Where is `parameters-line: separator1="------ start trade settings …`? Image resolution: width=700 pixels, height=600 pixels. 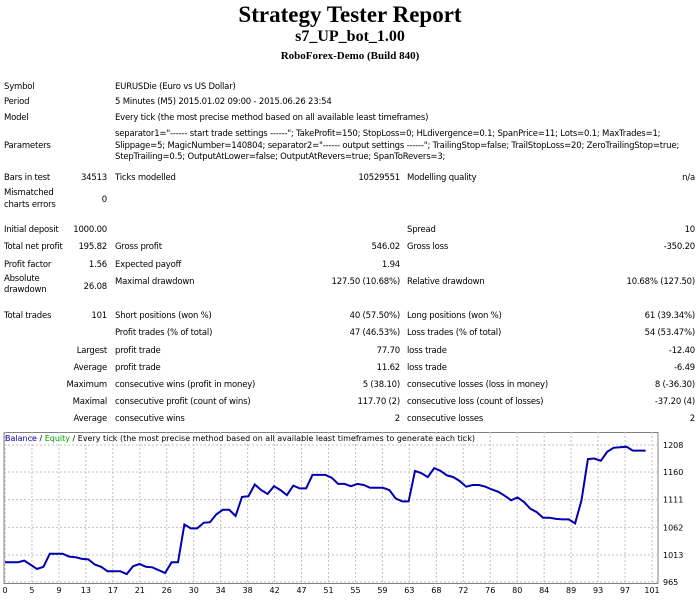
parameters-line: separator1="------ start trade settings … is located at coordinates (388, 134).